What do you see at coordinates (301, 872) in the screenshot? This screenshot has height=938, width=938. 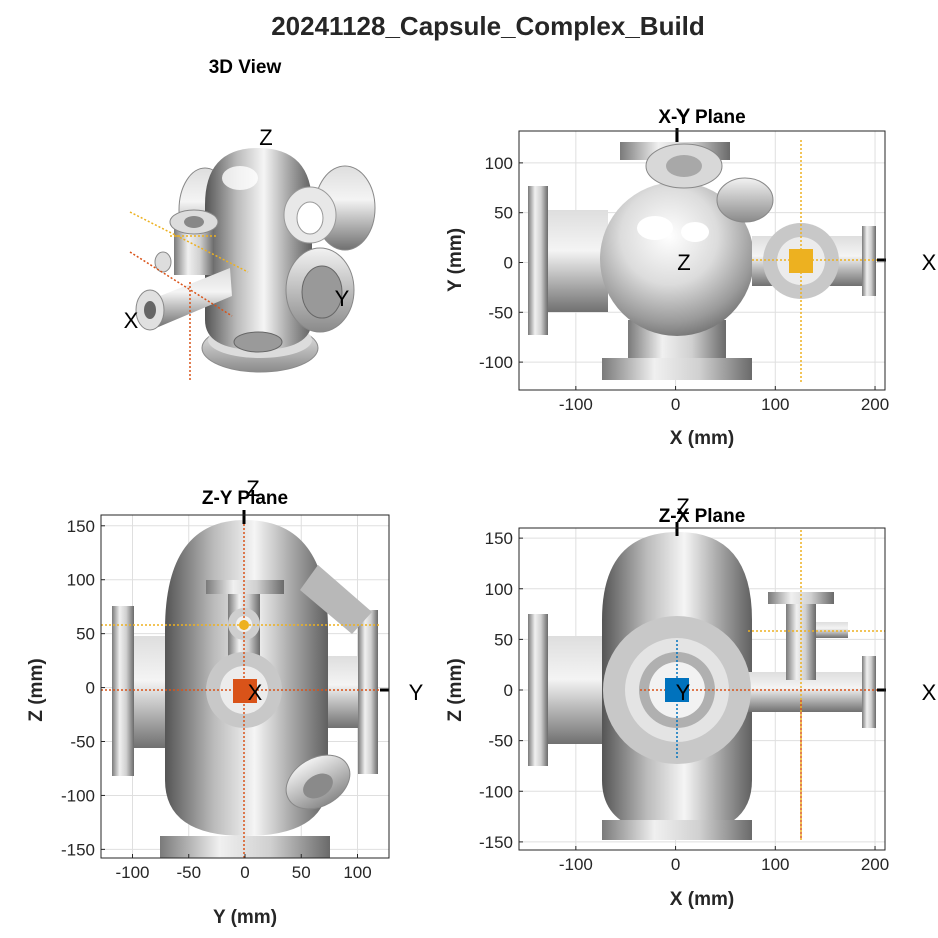 I see `zy-xtick-label: 50` at bounding box center [301, 872].